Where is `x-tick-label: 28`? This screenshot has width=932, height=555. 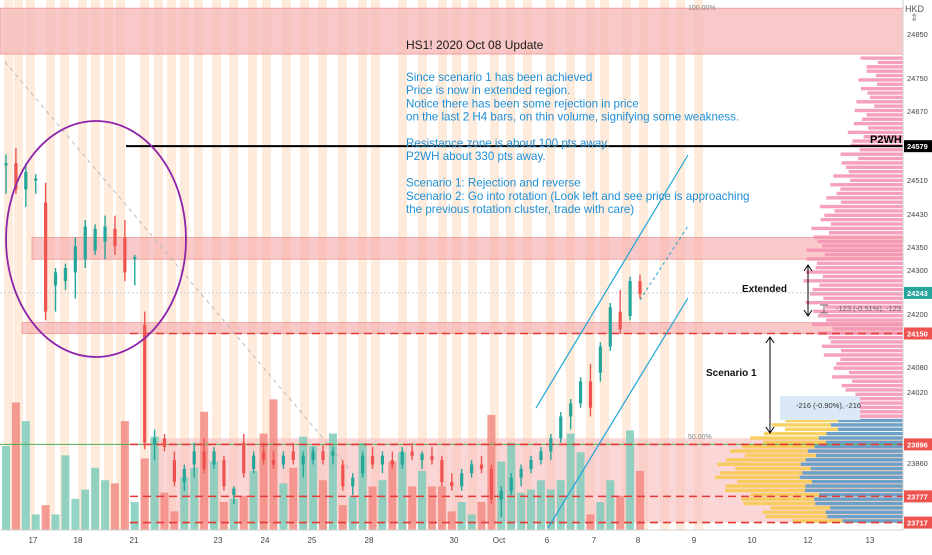 x-tick-label: 28 is located at coordinates (369, 540).